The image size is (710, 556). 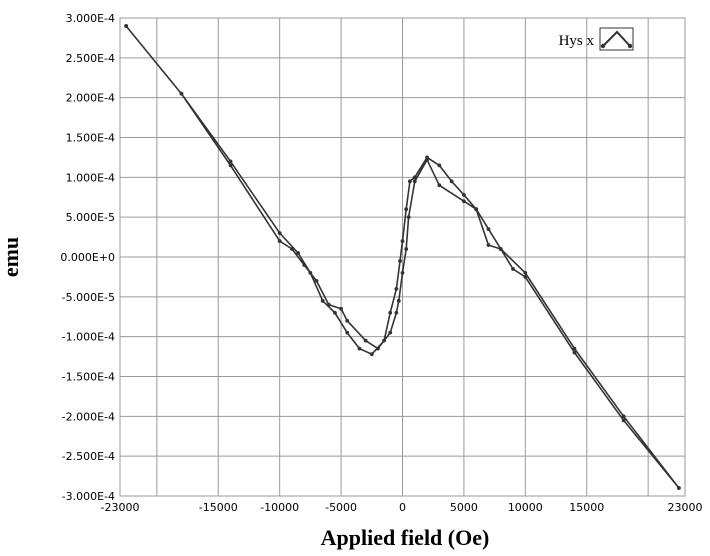 I want to click on x-tick-label: 15000, so click(x=586, y=507).